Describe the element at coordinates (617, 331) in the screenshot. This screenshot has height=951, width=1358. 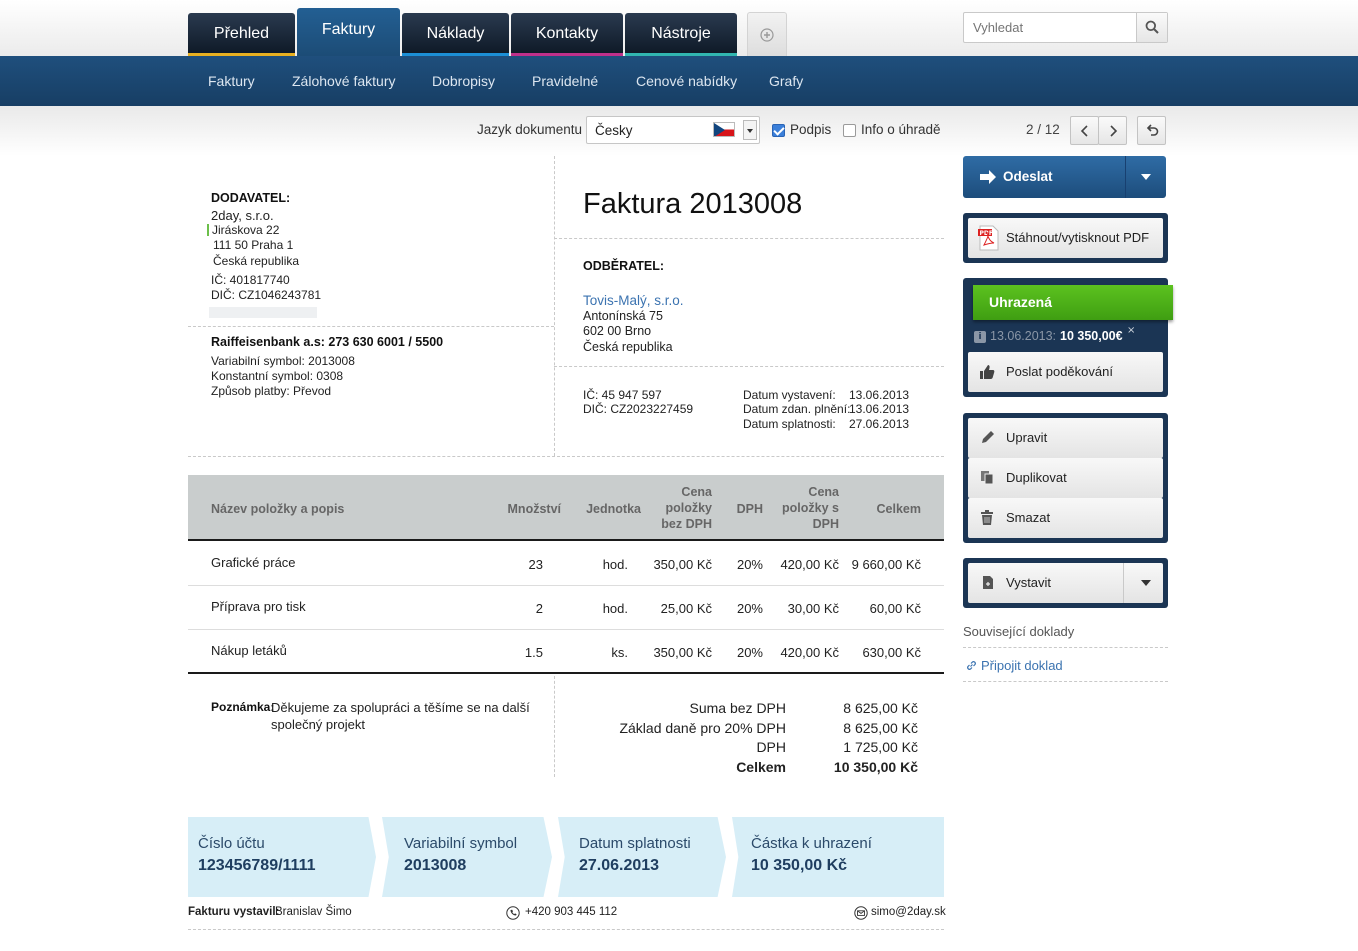
I see `customer-city: 602 00 Brno` at that location.